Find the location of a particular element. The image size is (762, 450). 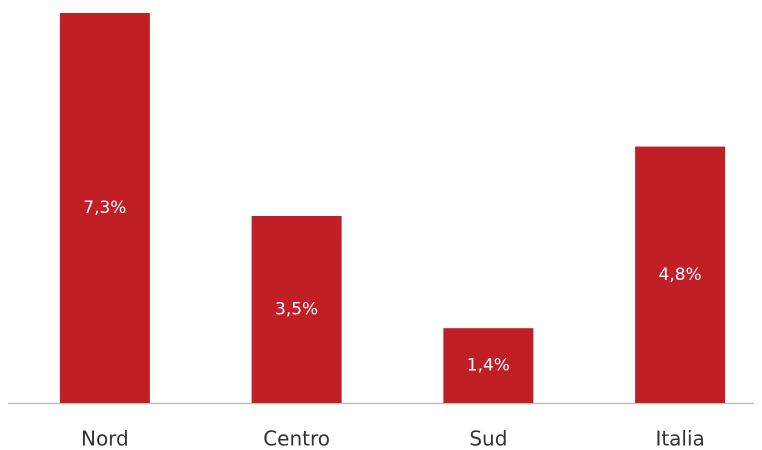

data-label: 1,4% is located at coordinates (488, 366).